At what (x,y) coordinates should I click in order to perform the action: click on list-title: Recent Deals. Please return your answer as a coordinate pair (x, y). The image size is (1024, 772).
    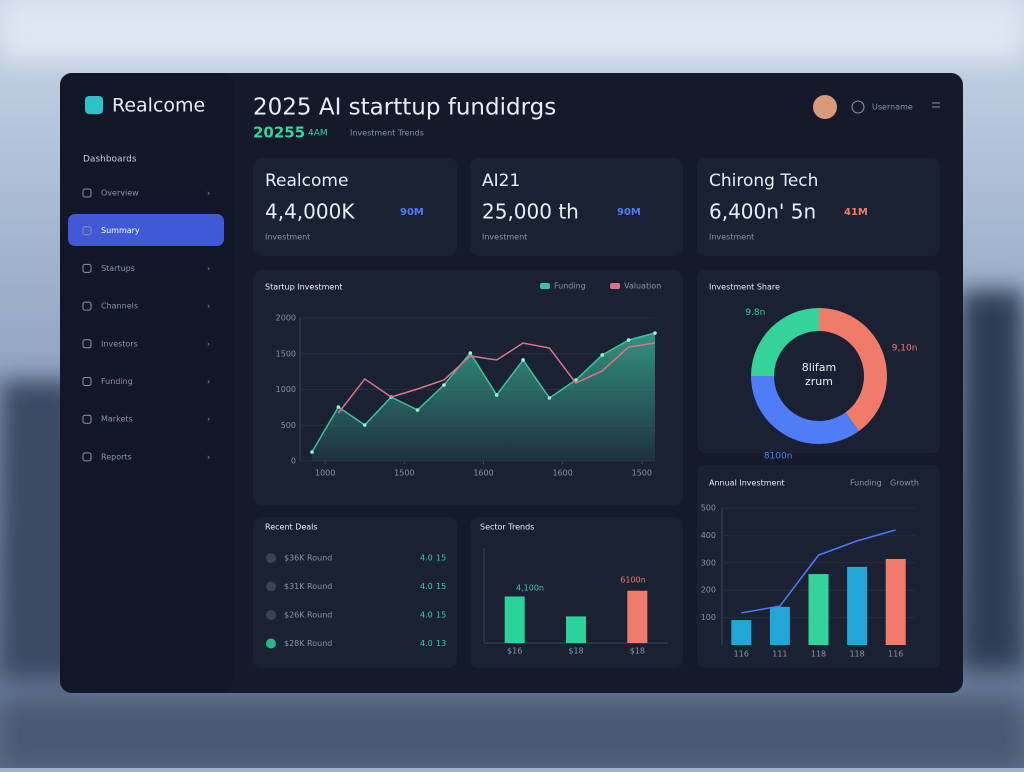
    Looking at the image, I should click on (291, 527).